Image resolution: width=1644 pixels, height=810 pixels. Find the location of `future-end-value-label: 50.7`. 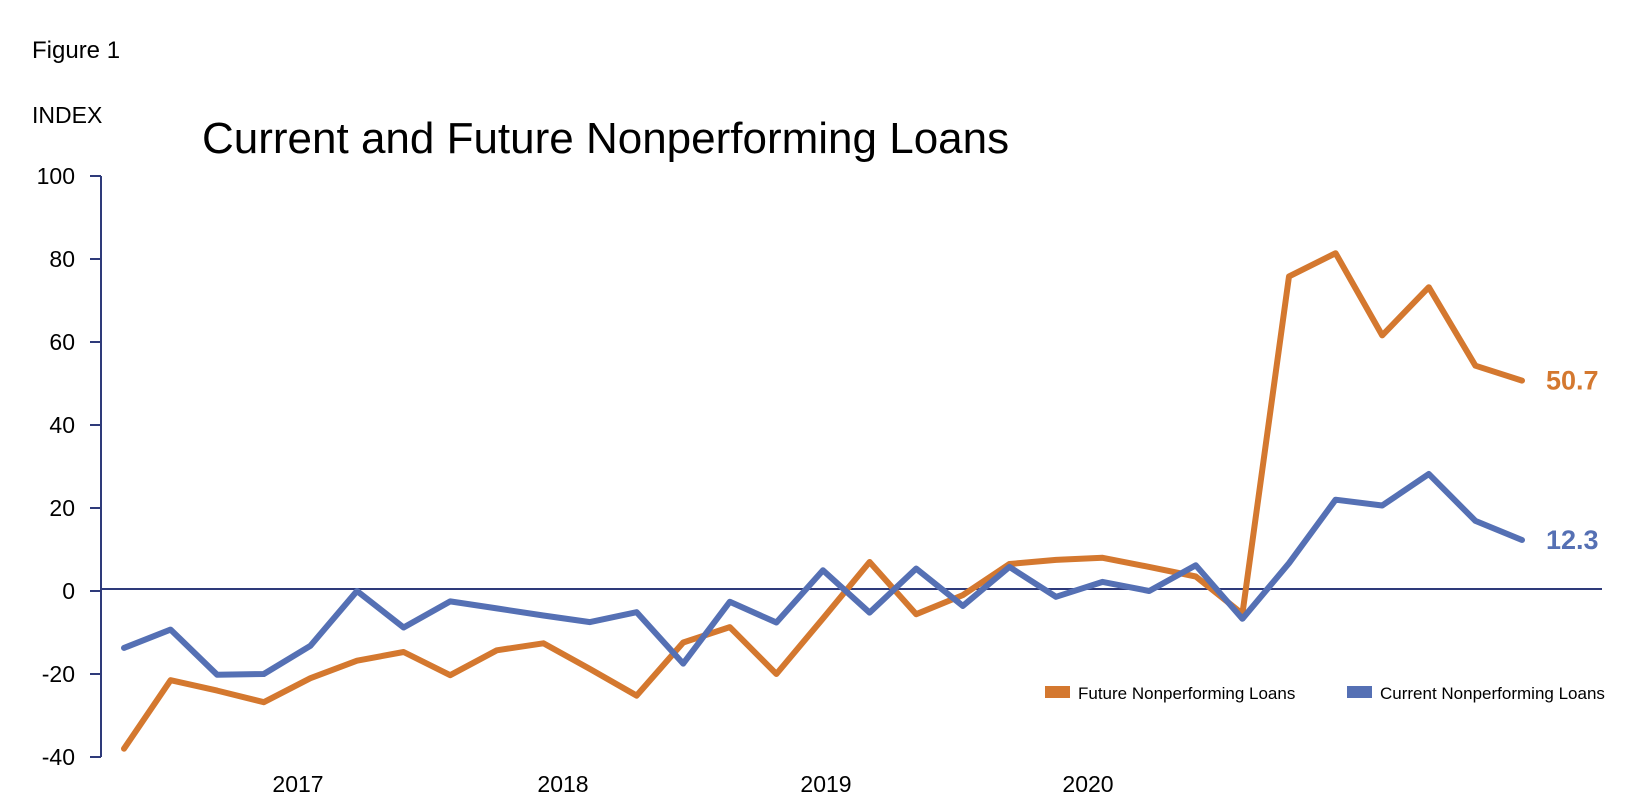

future-end-value-label: 50.7 is located at coordinates (1572, 381).